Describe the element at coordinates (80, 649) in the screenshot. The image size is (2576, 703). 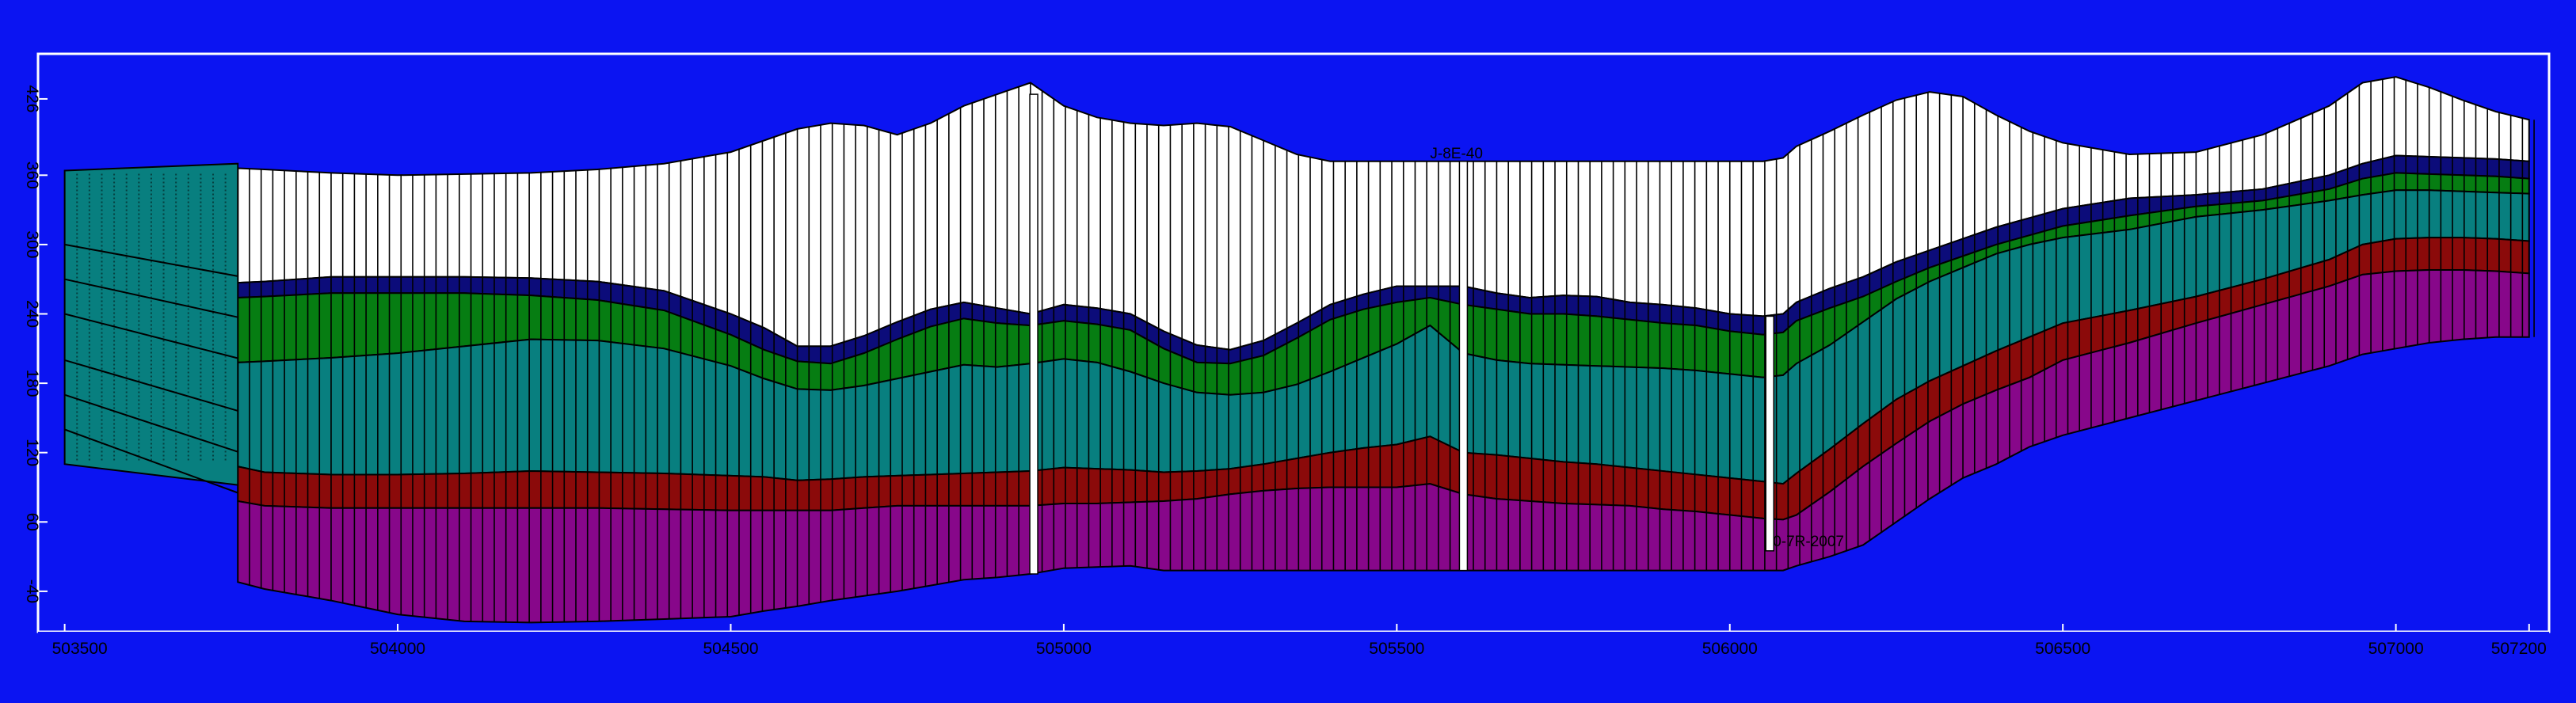
I see `x-tick-label: 503500` at that location.